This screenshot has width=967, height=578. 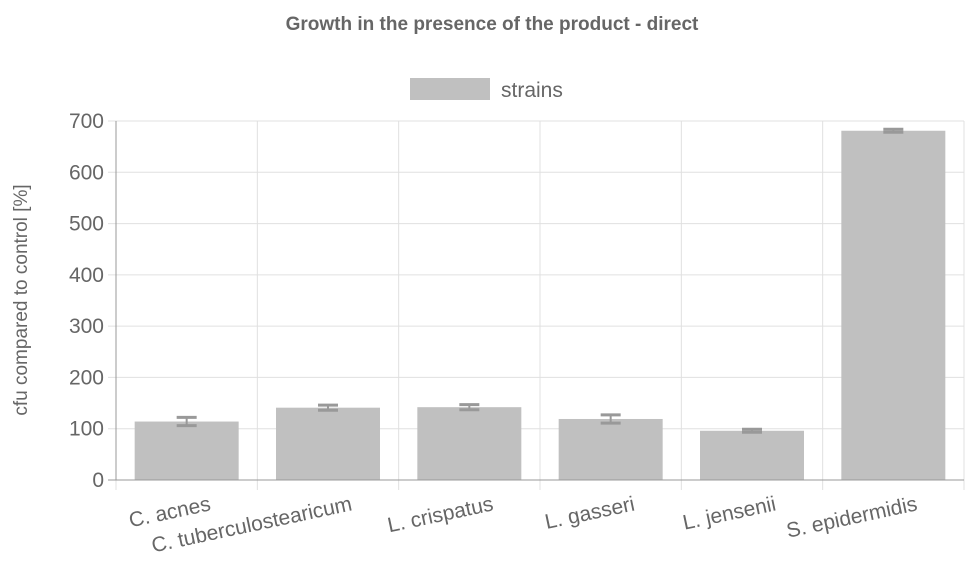 What do you see at coordinates (86, 172) in the screenshot?
I see `y-tick-label: 600` at bounding box center [86, 172].